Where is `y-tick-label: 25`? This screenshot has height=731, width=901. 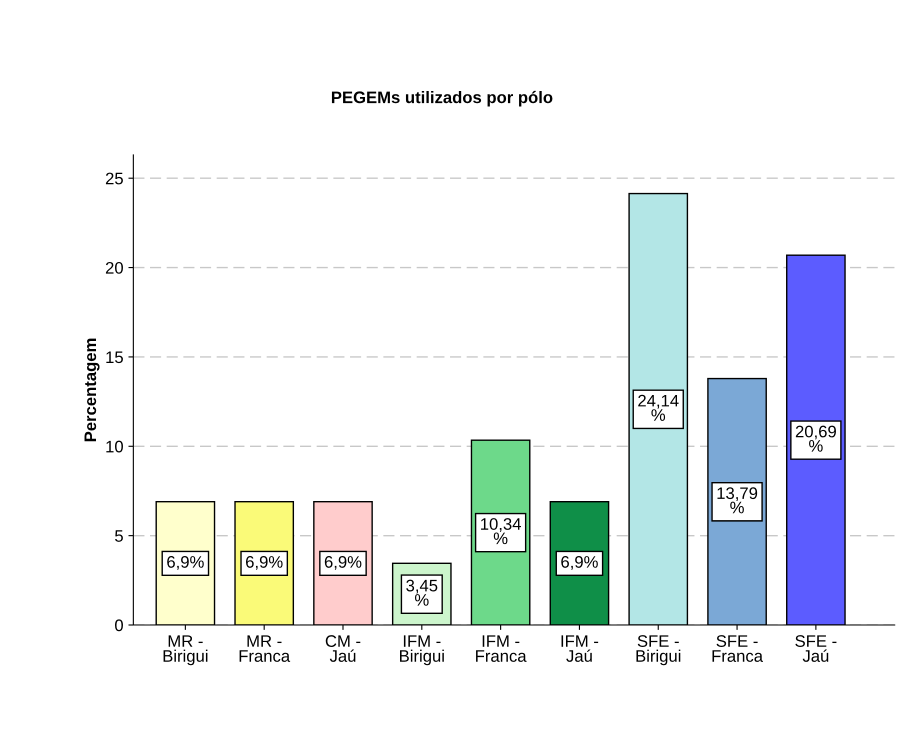
y-tick-label: 25 is located at coordinates (114, 178).